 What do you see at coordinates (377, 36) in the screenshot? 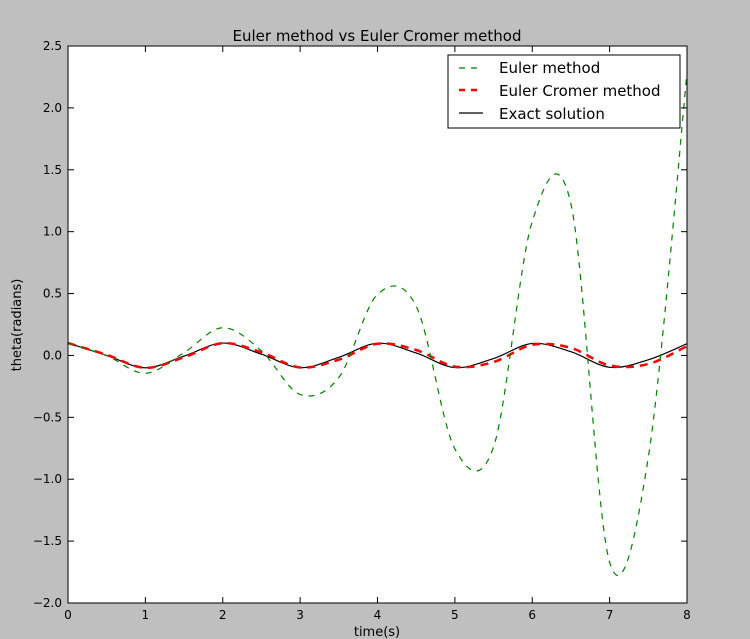
I see `chart-title: Euler method vs Euler Cromer method` at bounding box center [377, 36].